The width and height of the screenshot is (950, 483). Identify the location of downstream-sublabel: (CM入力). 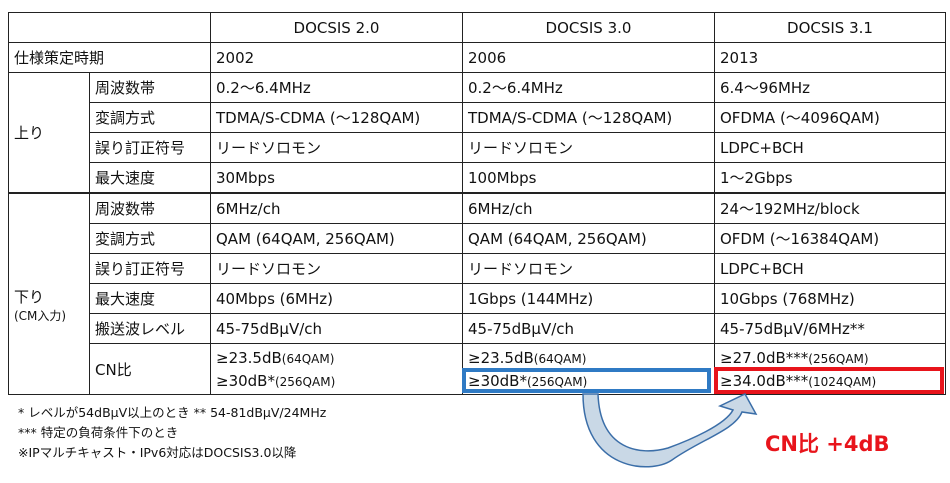
(40, 316).